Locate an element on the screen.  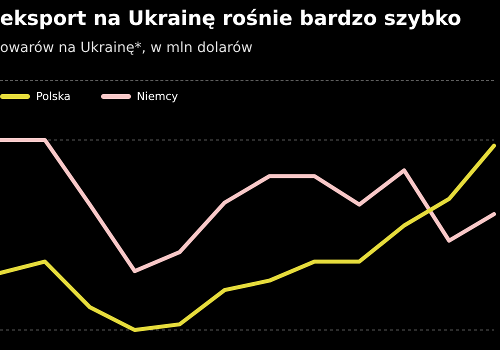
chart-title: eksport na Ukrainę rośnie bardzo szybko is located at coordinates (231, 18).